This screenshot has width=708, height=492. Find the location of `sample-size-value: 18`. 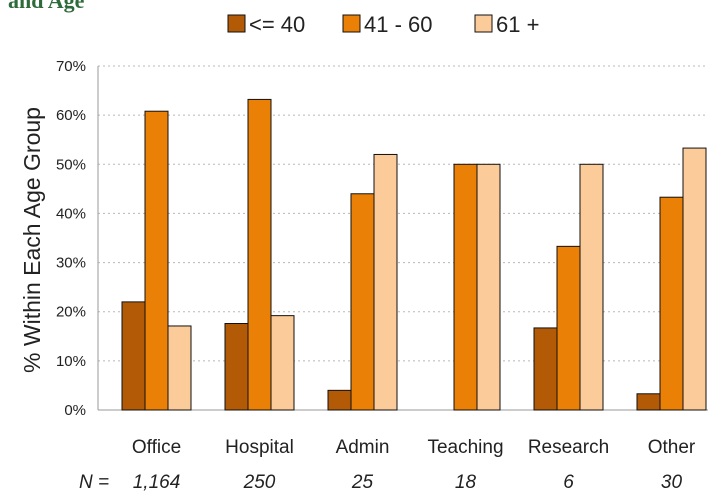

sample-size-value: 18 is located at coordinates (466, 482).